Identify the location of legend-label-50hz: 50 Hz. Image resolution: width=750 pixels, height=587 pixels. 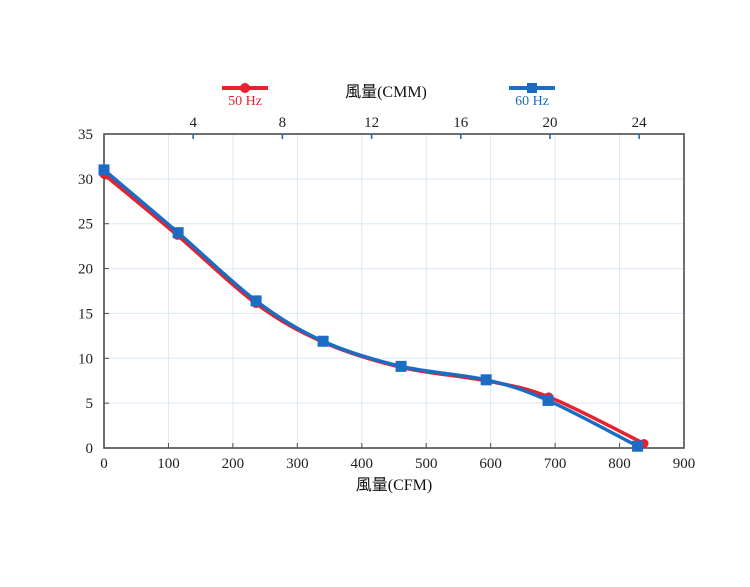
(245, 101).